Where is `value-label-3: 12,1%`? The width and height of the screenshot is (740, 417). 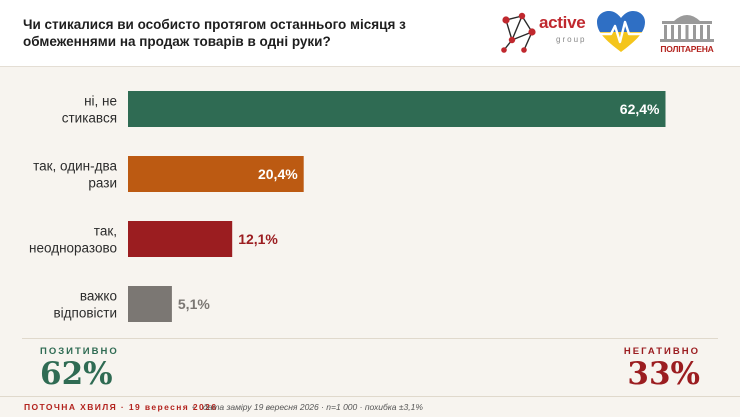
value-label-3: 12,1% is located at coordinates (258, 239).